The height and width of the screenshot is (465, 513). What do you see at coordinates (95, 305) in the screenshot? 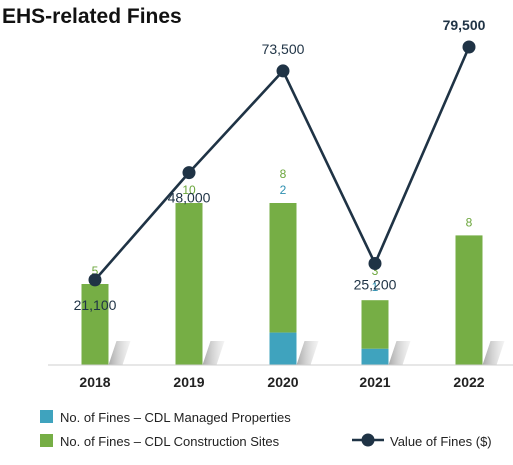
I see `value-label-2018: 21,100` at bounding box center [95, 305].